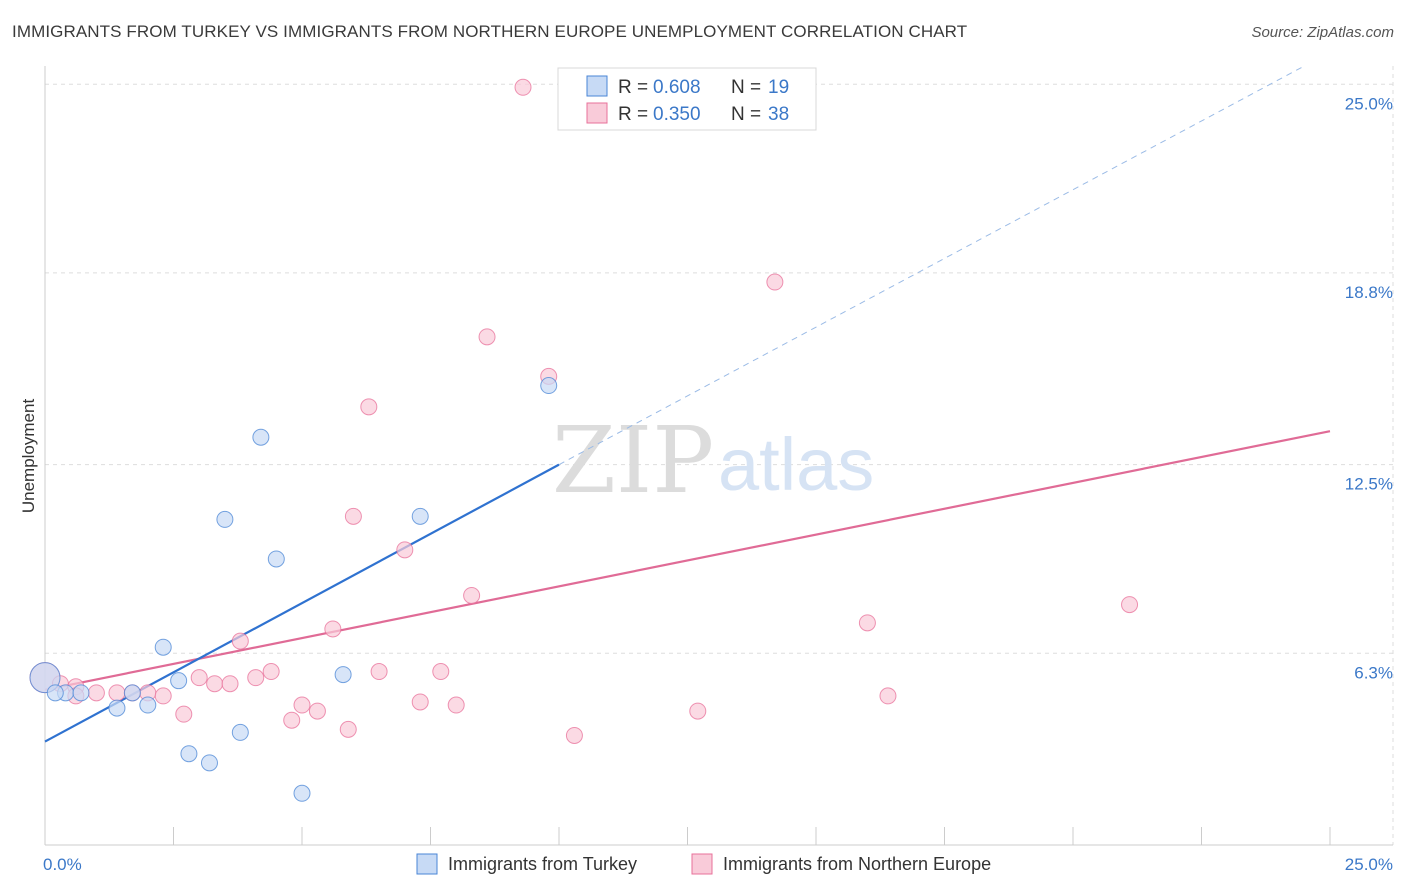 The width and height of the screenshot is (1406, 892). What do you see at coordinates (542, 864) in the screenshot?
I see `bottom-legend-label-turkey: Immigrants from Turkey` at bounding box center [542, 864].